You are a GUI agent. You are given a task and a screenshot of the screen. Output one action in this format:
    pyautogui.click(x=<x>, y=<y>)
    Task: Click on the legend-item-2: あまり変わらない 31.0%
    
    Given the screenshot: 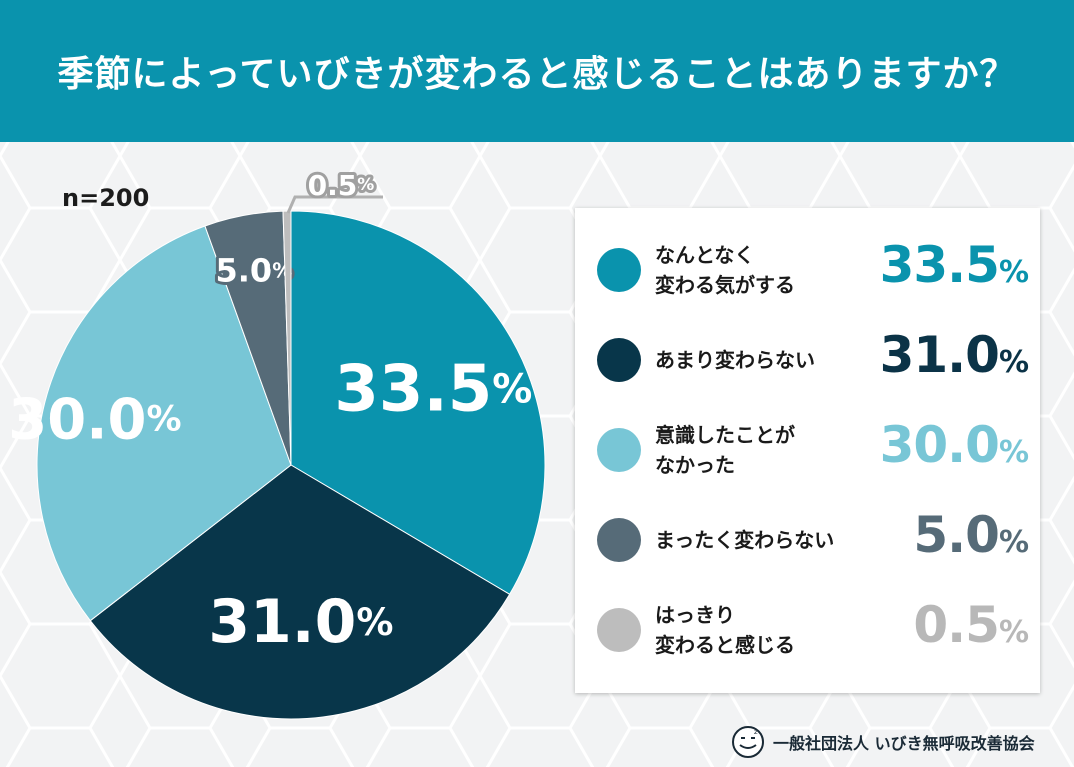 What is the action you would take?
    pyautogui.click(x=807, y=360)
    